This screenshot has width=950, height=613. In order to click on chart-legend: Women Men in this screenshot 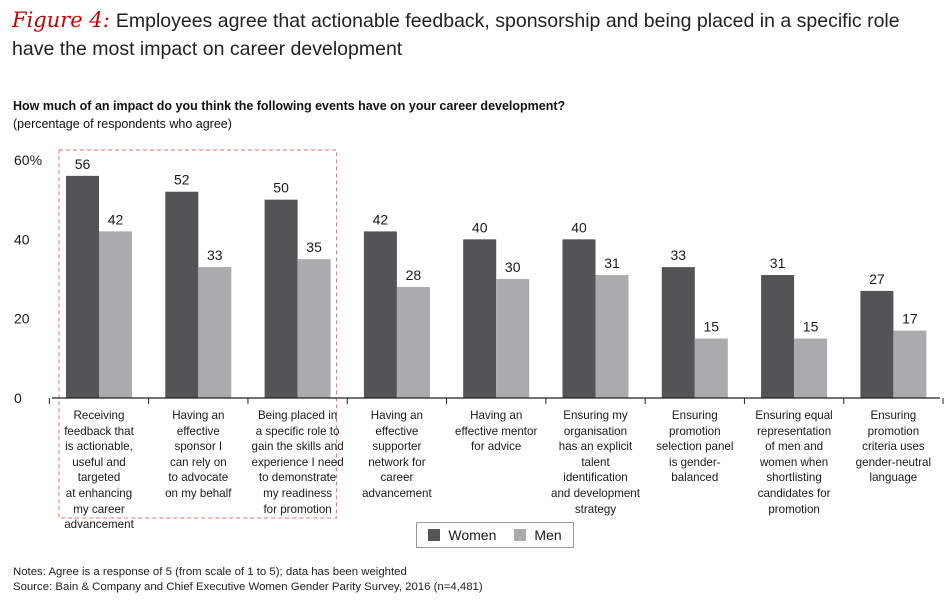, I will do `click(495, 535)`.